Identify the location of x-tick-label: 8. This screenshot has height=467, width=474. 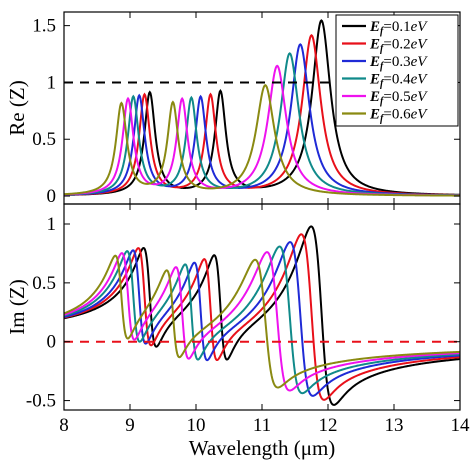
(64, 425).